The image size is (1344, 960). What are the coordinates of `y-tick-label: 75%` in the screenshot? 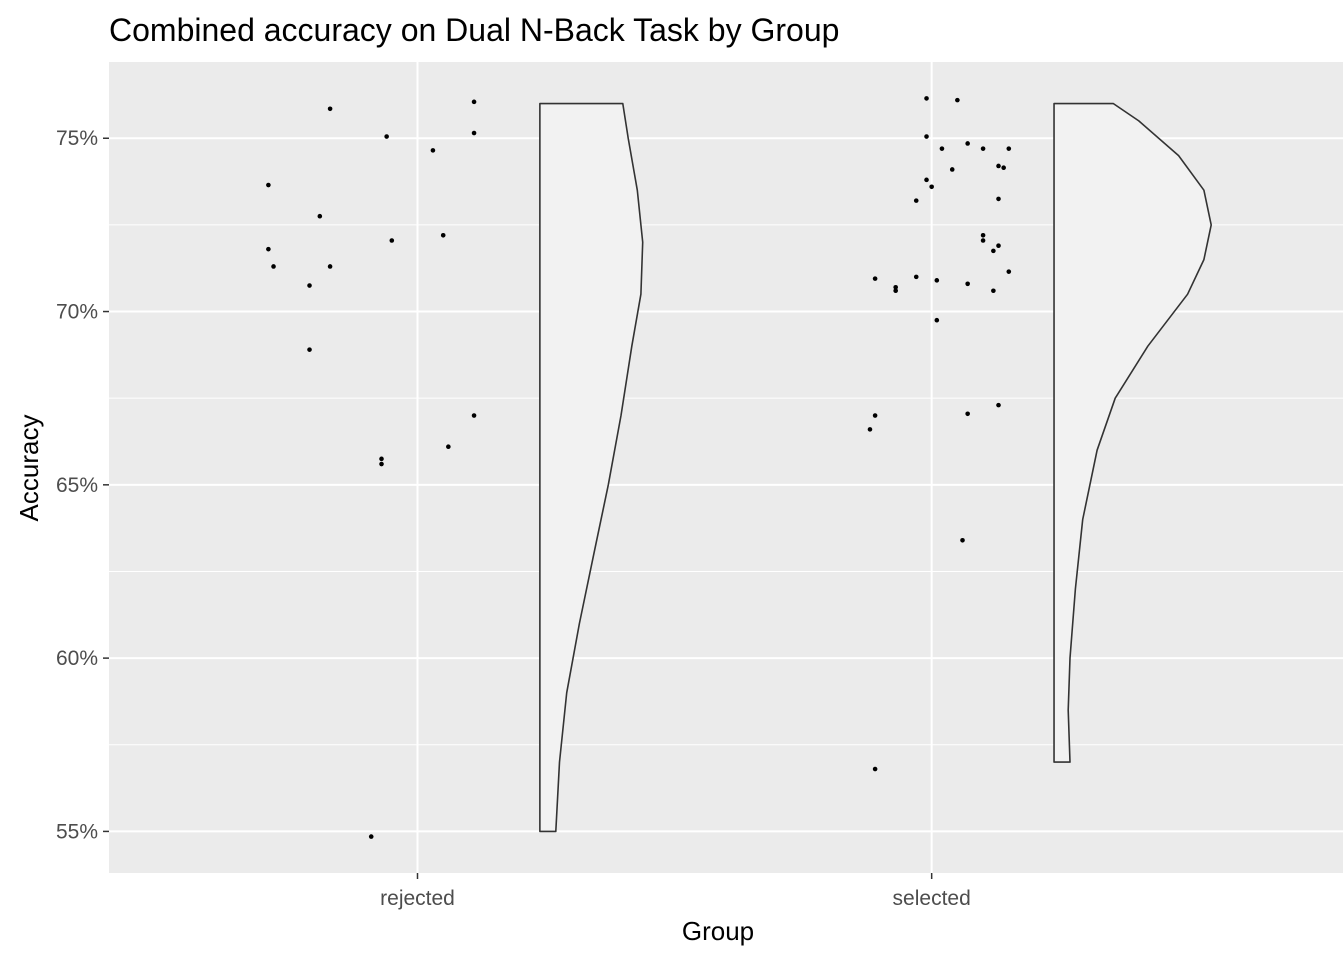 It's located at (77, 138).